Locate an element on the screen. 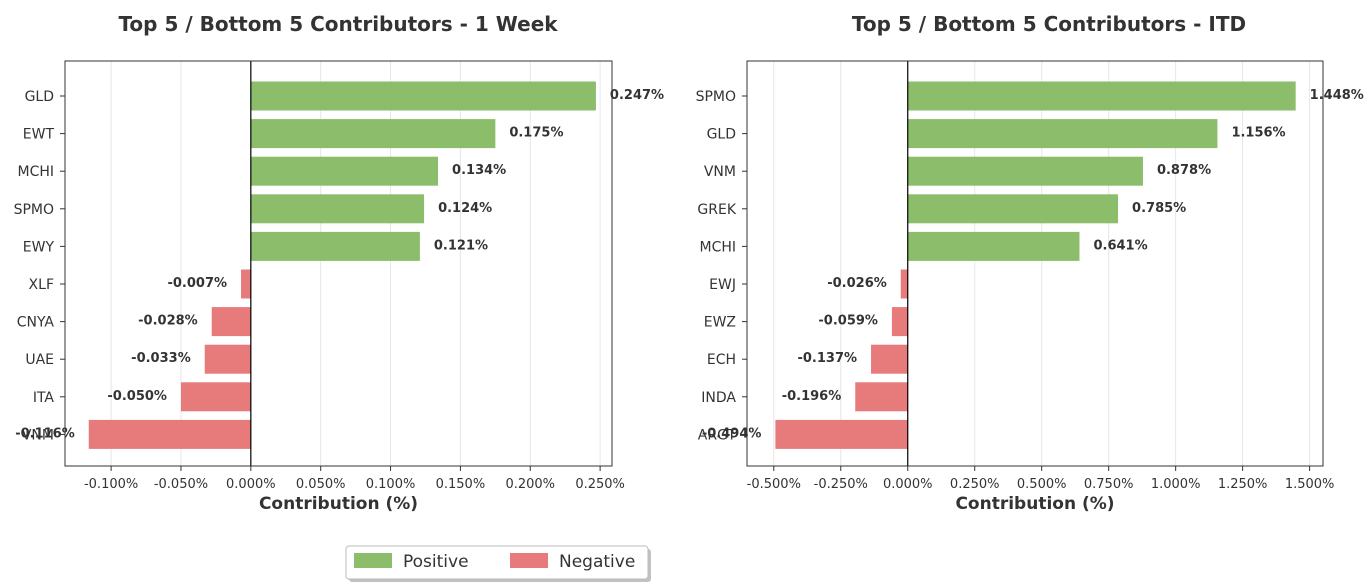 The height and width of the screenshot is (588, 1372). bar-inda is located at coordinates (881, 397).